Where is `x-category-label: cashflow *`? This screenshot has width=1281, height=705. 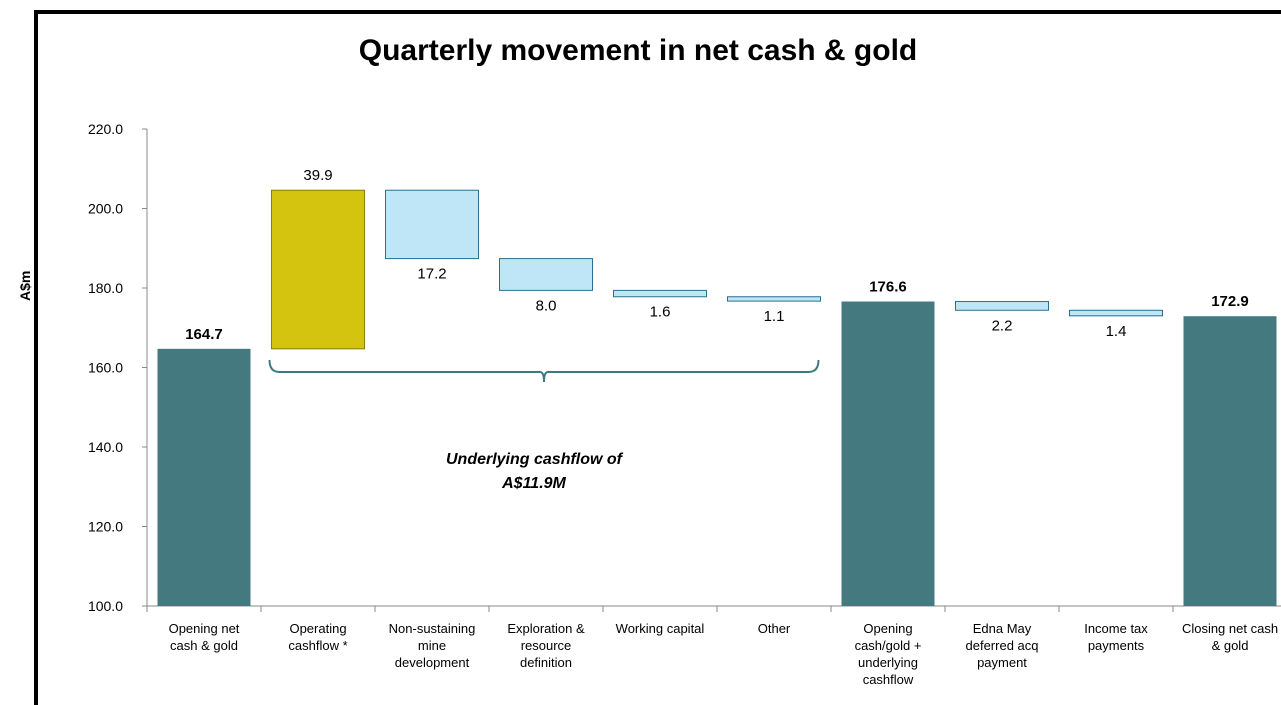
x-category-label: cashflow * is located at coordinates (317, 645).